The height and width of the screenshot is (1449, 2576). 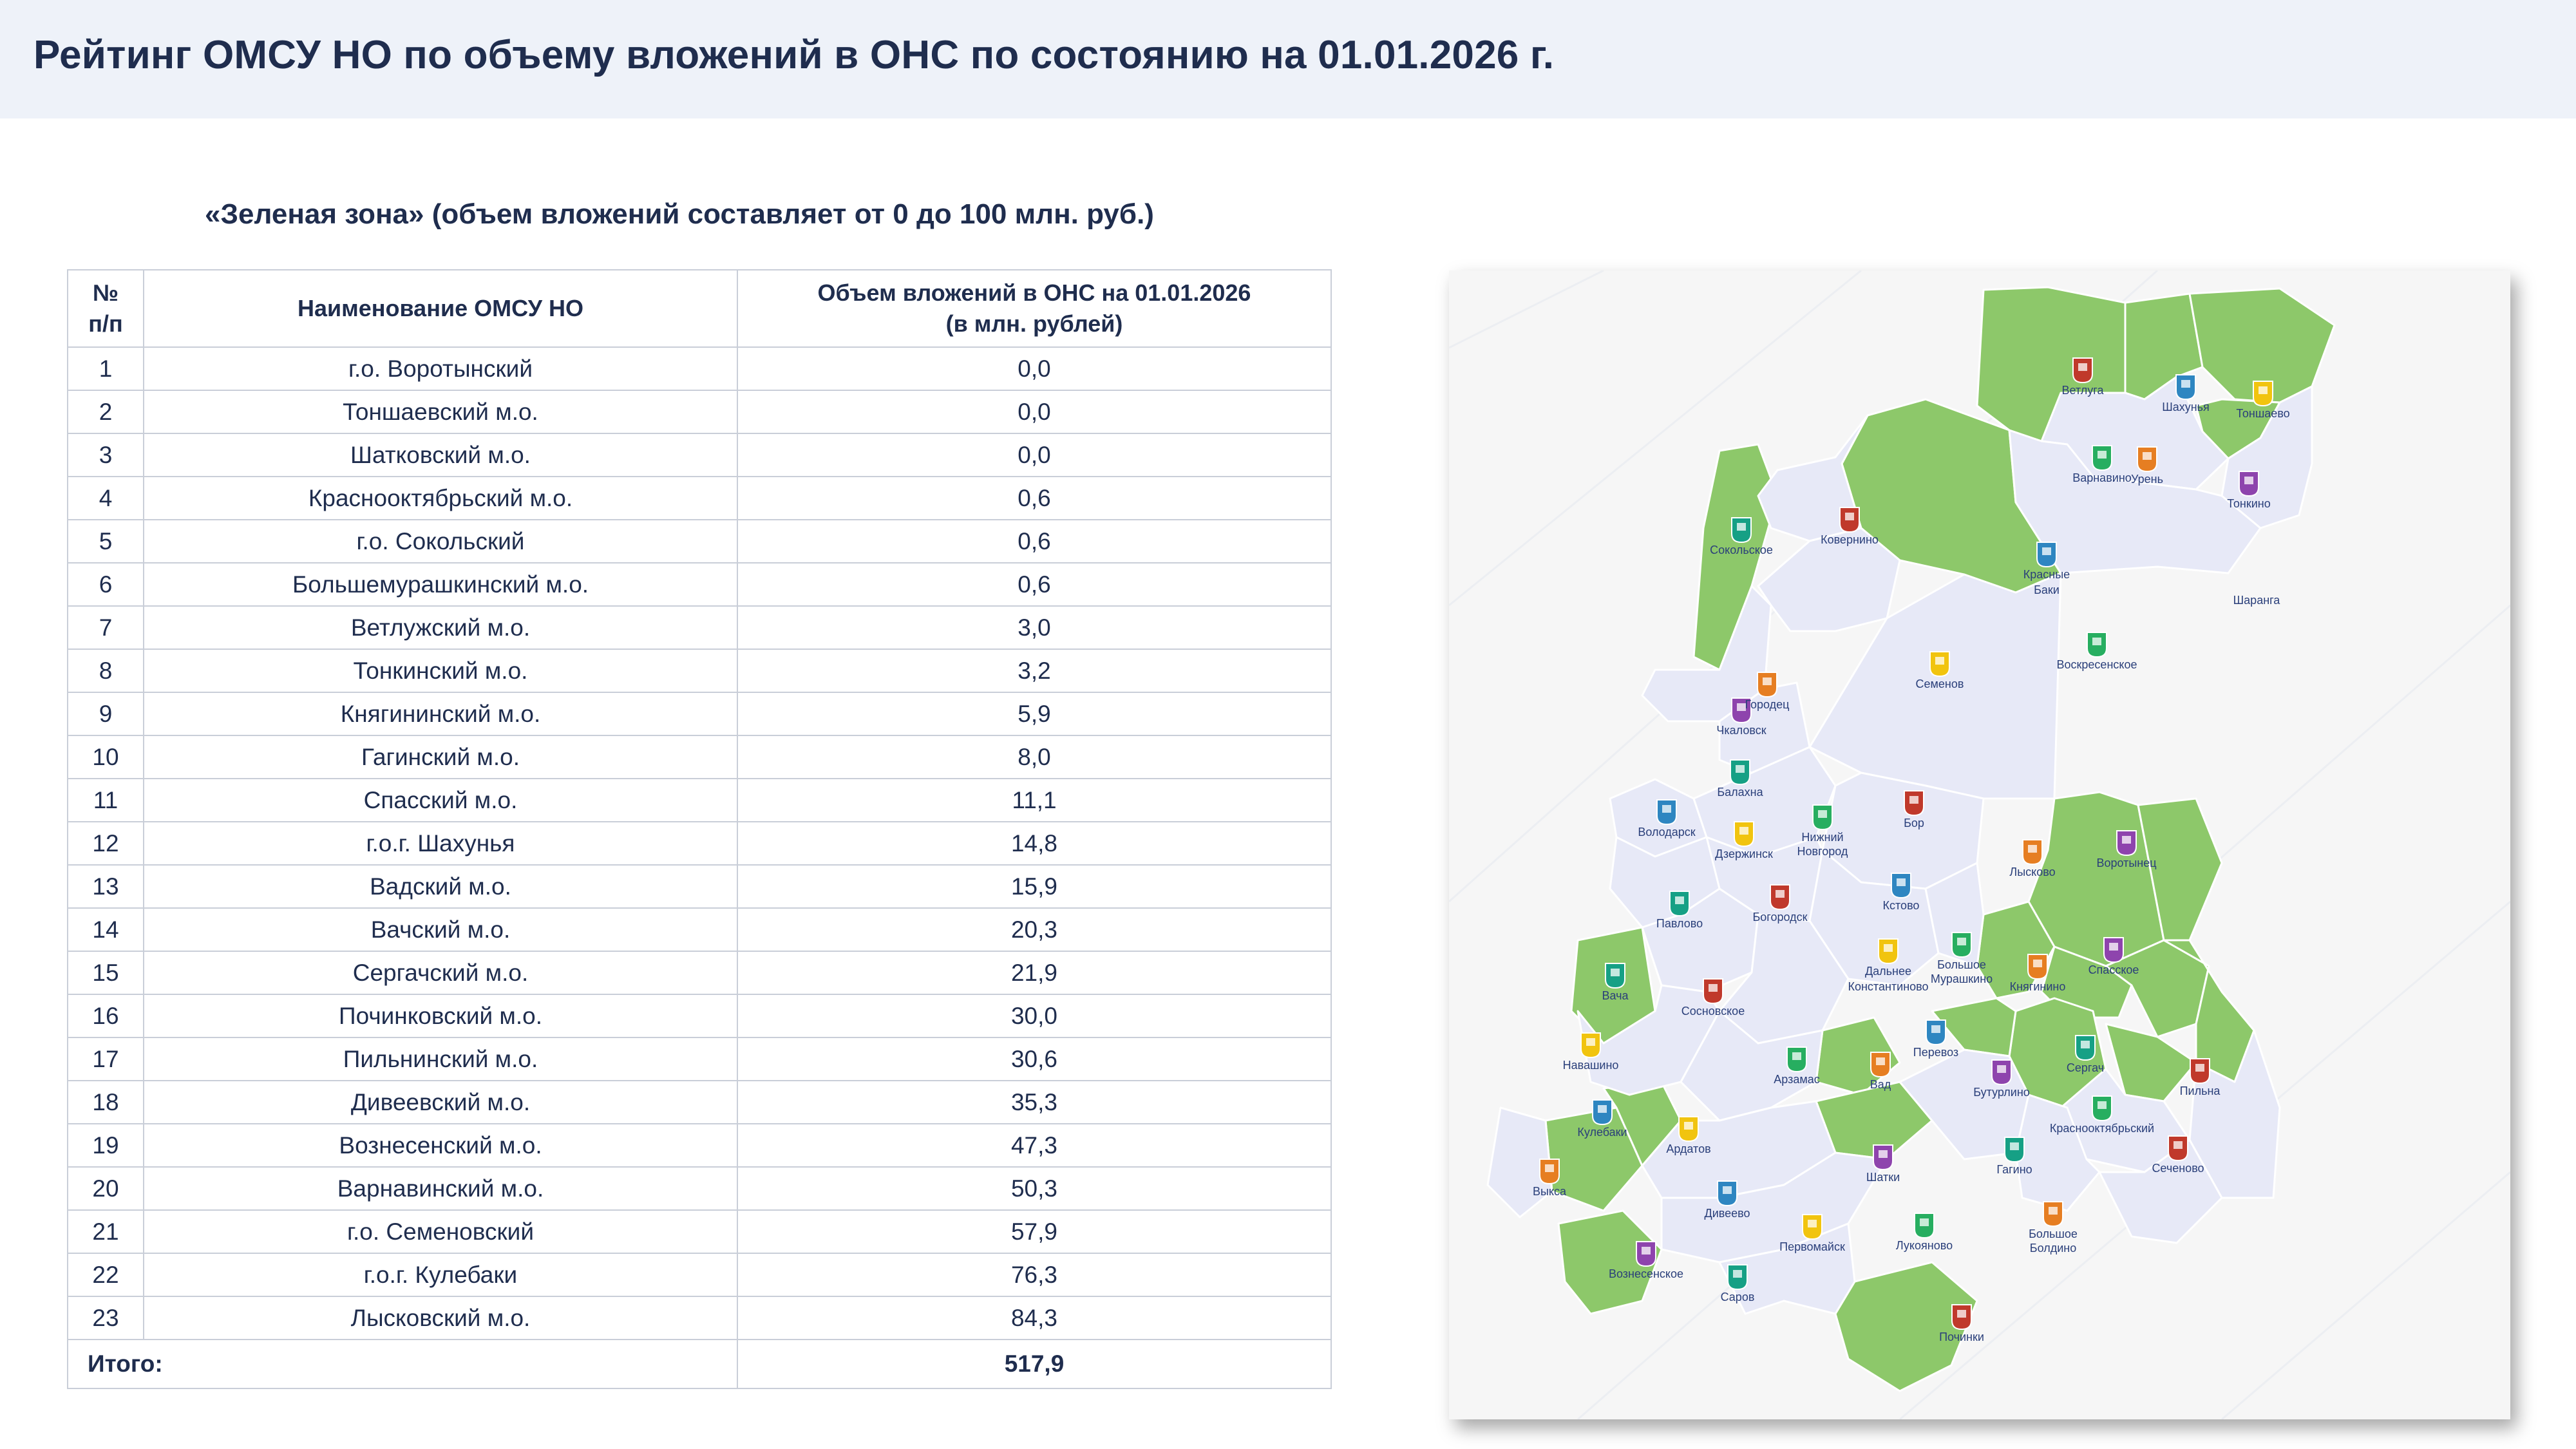 I want to click on row-value: 20,3, so click(x=1034, y=930).